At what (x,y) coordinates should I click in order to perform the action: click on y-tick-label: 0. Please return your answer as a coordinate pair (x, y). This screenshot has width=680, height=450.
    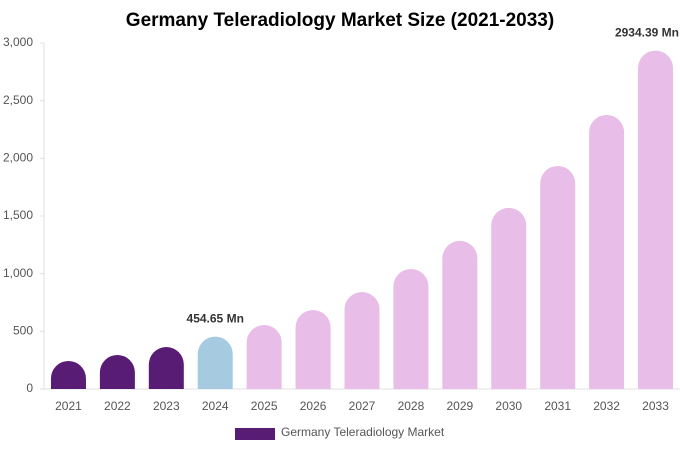
    Looking at the image, I should click on (29, 388).